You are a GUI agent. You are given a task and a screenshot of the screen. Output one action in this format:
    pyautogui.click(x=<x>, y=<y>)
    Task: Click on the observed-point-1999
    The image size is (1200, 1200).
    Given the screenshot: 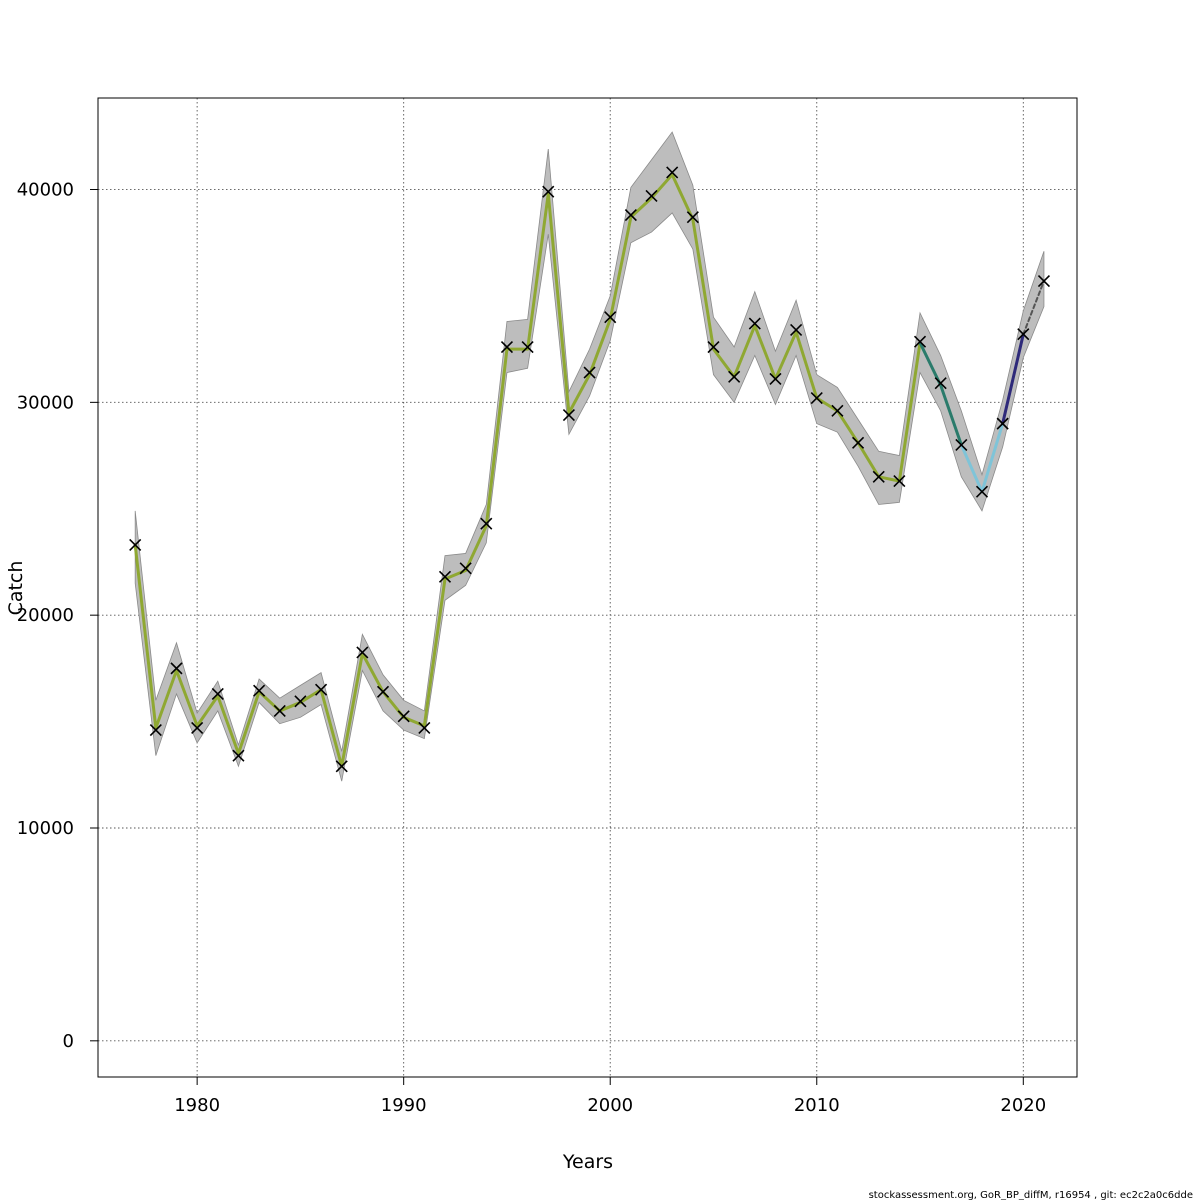 What is the action you would take?
    pyautogui.click(x=589, y=372)
    